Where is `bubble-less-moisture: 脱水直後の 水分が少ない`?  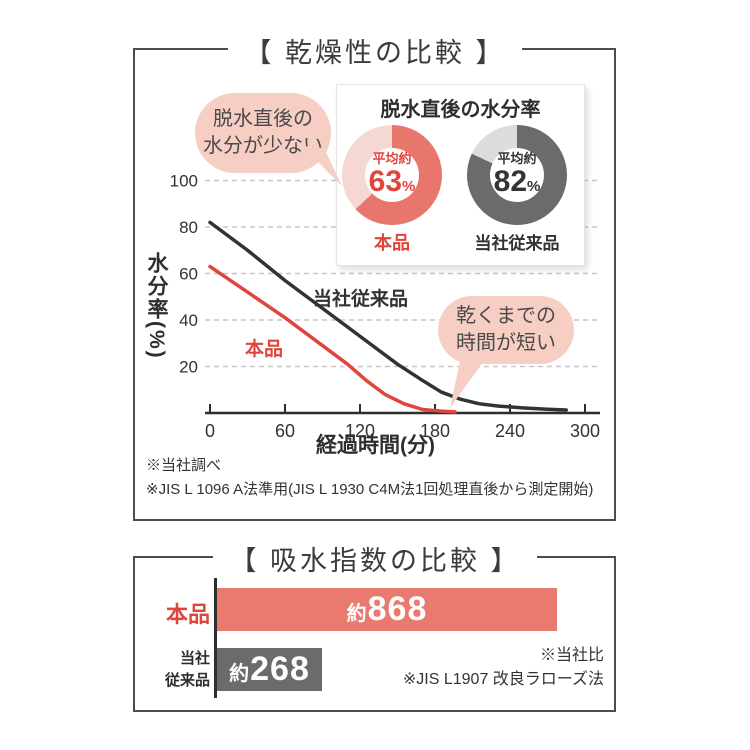 bubble-less-moisture: 脱水直後の 水分が少ない is located at coordinates (263, 133).